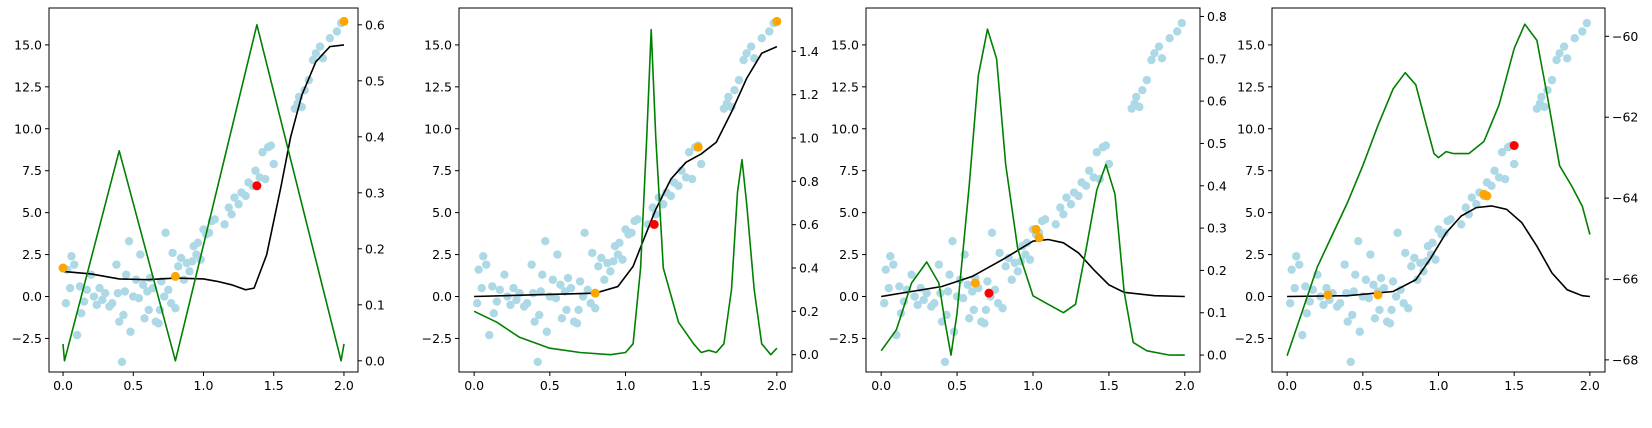  Describe the element at coordinates (274, 385) in the screenshot. I see `x-tick-label: 1.5` at that location.